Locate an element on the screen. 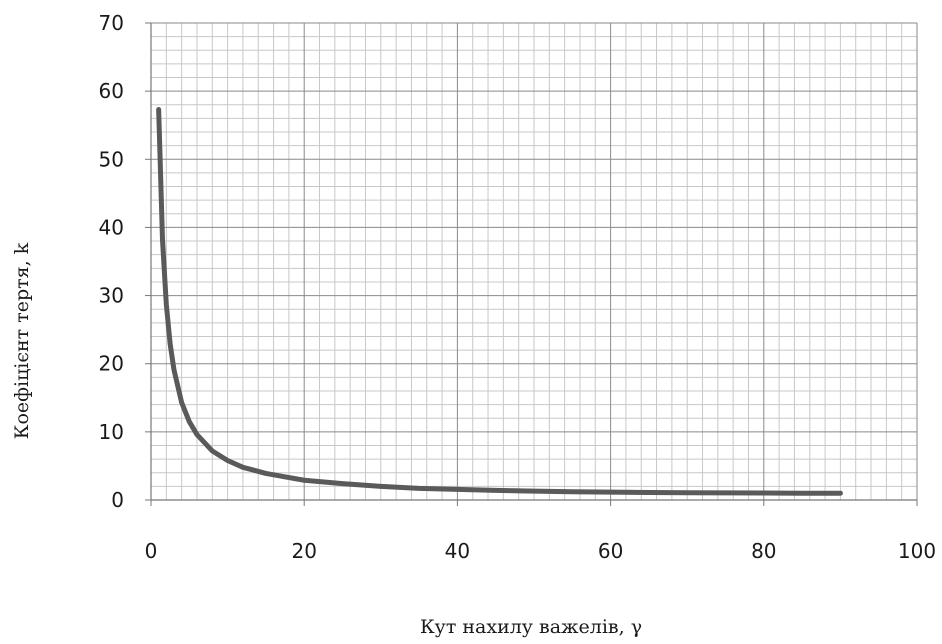 The width and height of the screenshot is (942, 644). x-axis-title: Кут нахилу важелів, γ is located at coordinates (531, 627).